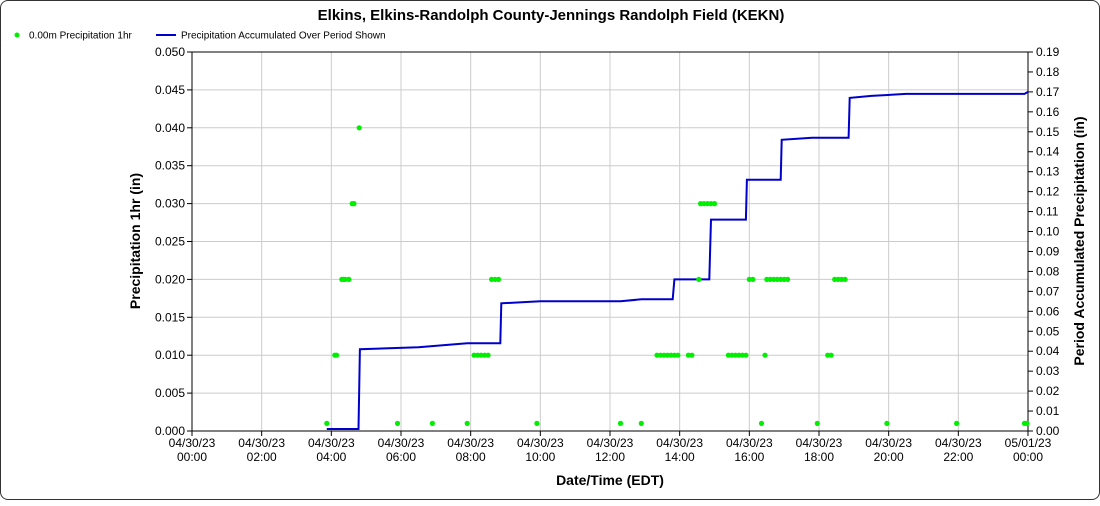 The height and width of the screenshot is (506, 1100). Describe the element at coordinates (262, 457) in the screenshot. I see `x-tick-time: 02:00` at that location.